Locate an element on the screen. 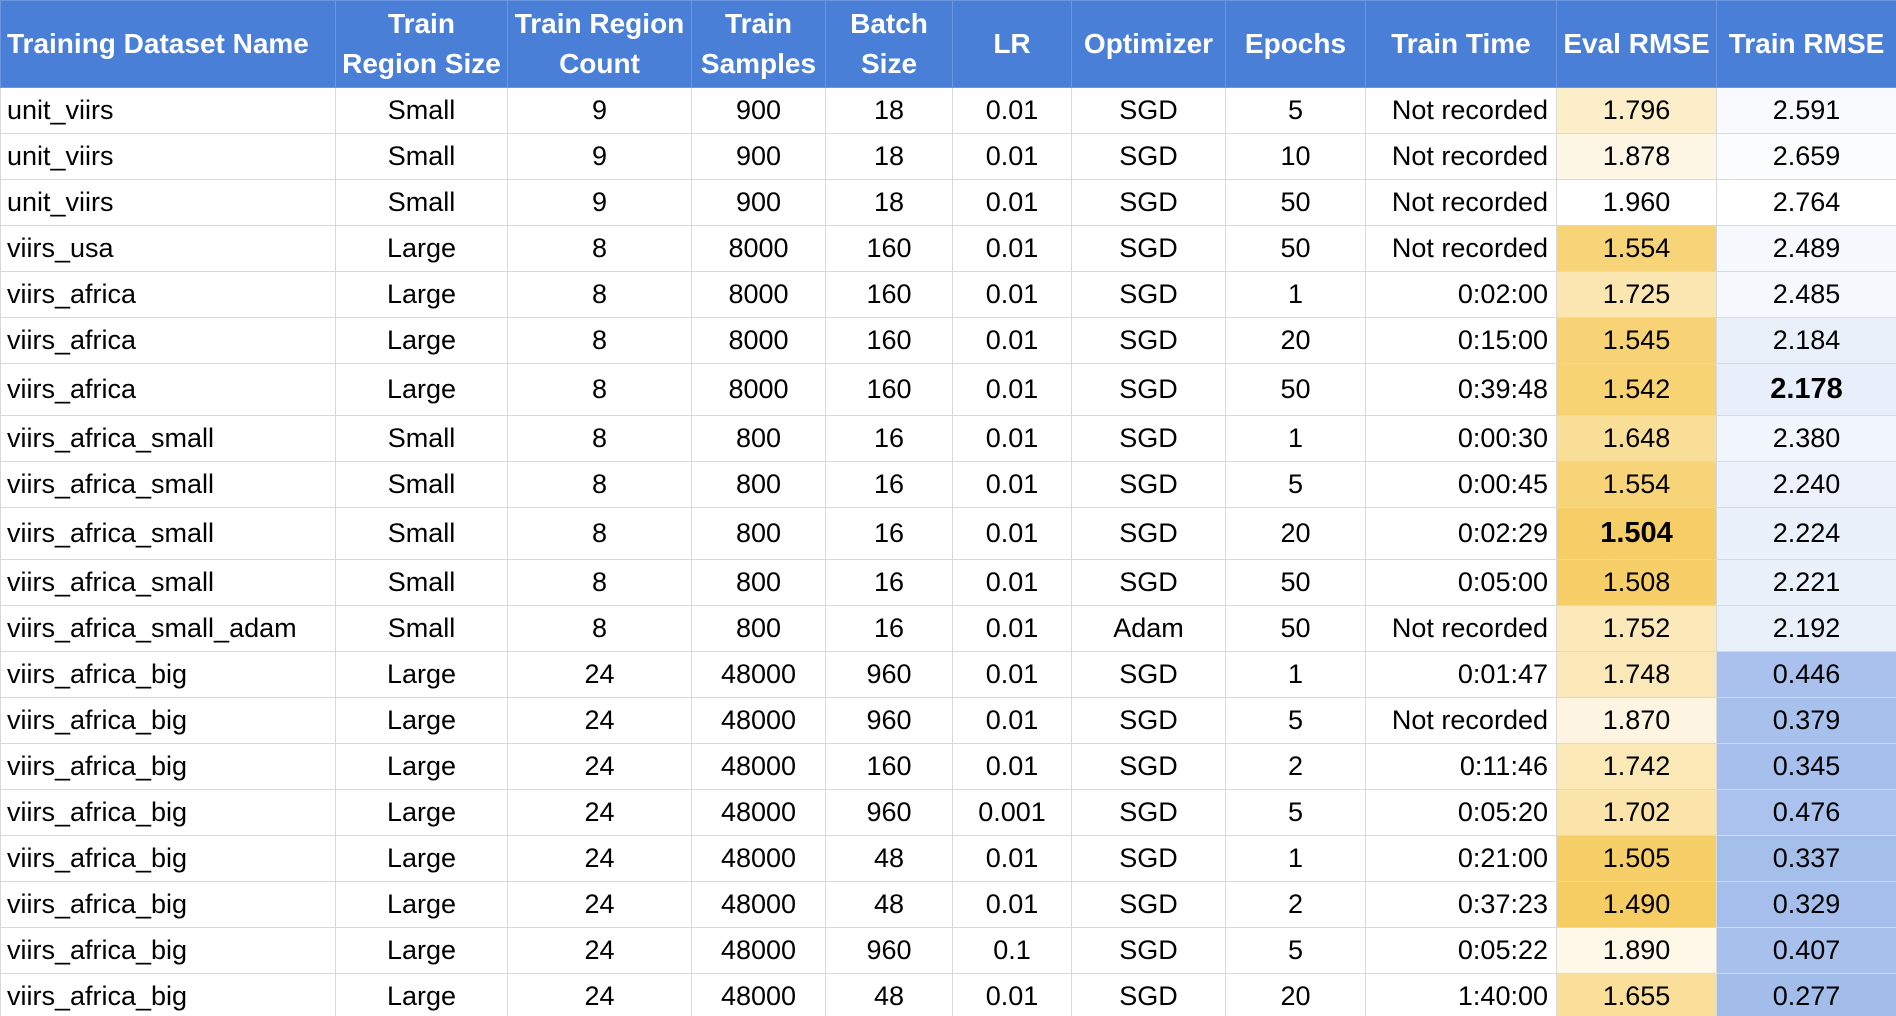 The width and height of the screenshot is (1896, 1016). table-cell: 160 is located at coordinates (889, 340).